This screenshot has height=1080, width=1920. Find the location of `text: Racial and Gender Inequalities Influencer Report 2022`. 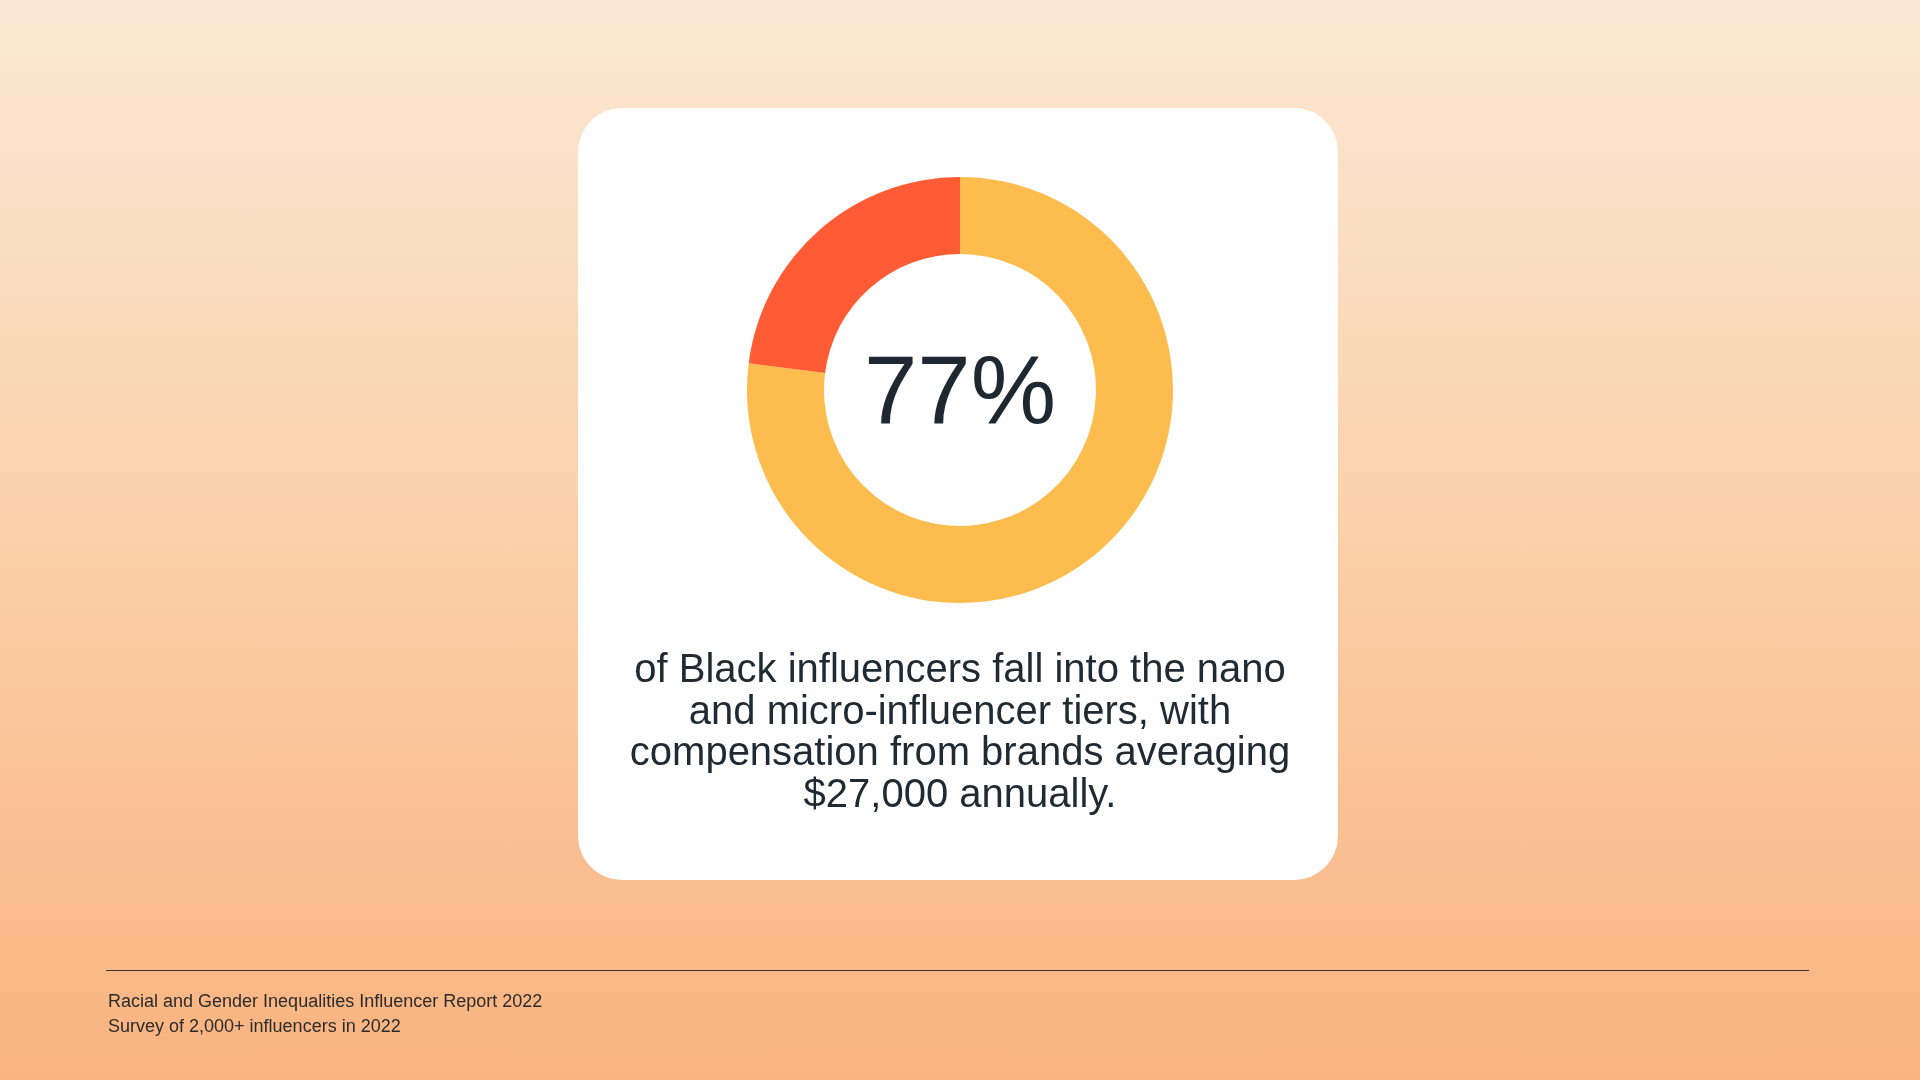

text: Racial and Gender Inequalities Influencer Report 2022 is located at coordinates (325, 1001).